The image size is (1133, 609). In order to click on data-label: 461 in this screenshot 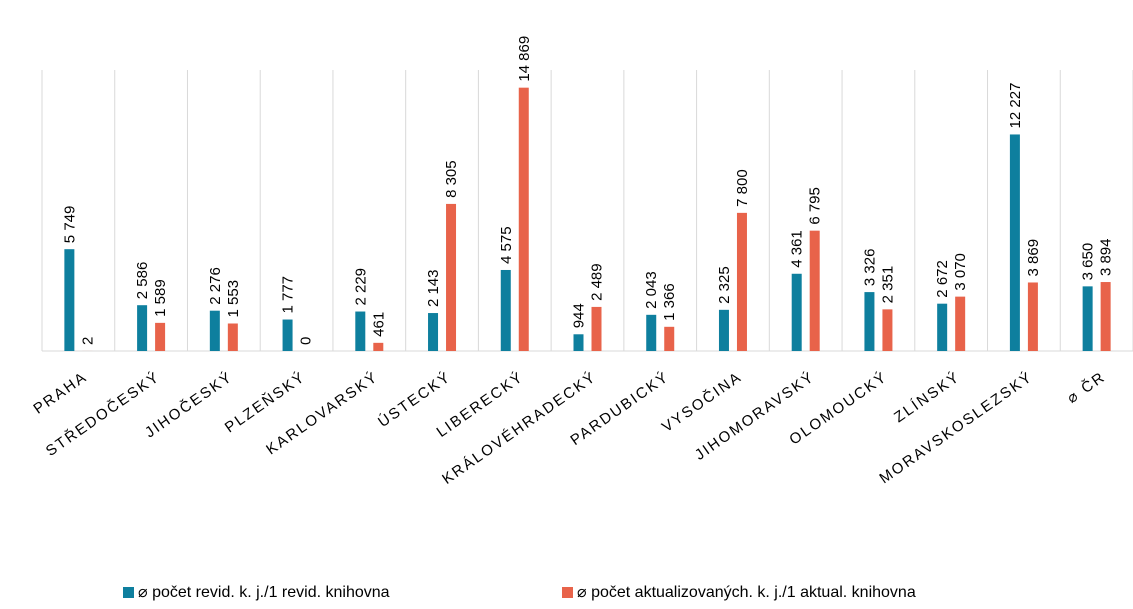, I will do `click(378, 324)`.